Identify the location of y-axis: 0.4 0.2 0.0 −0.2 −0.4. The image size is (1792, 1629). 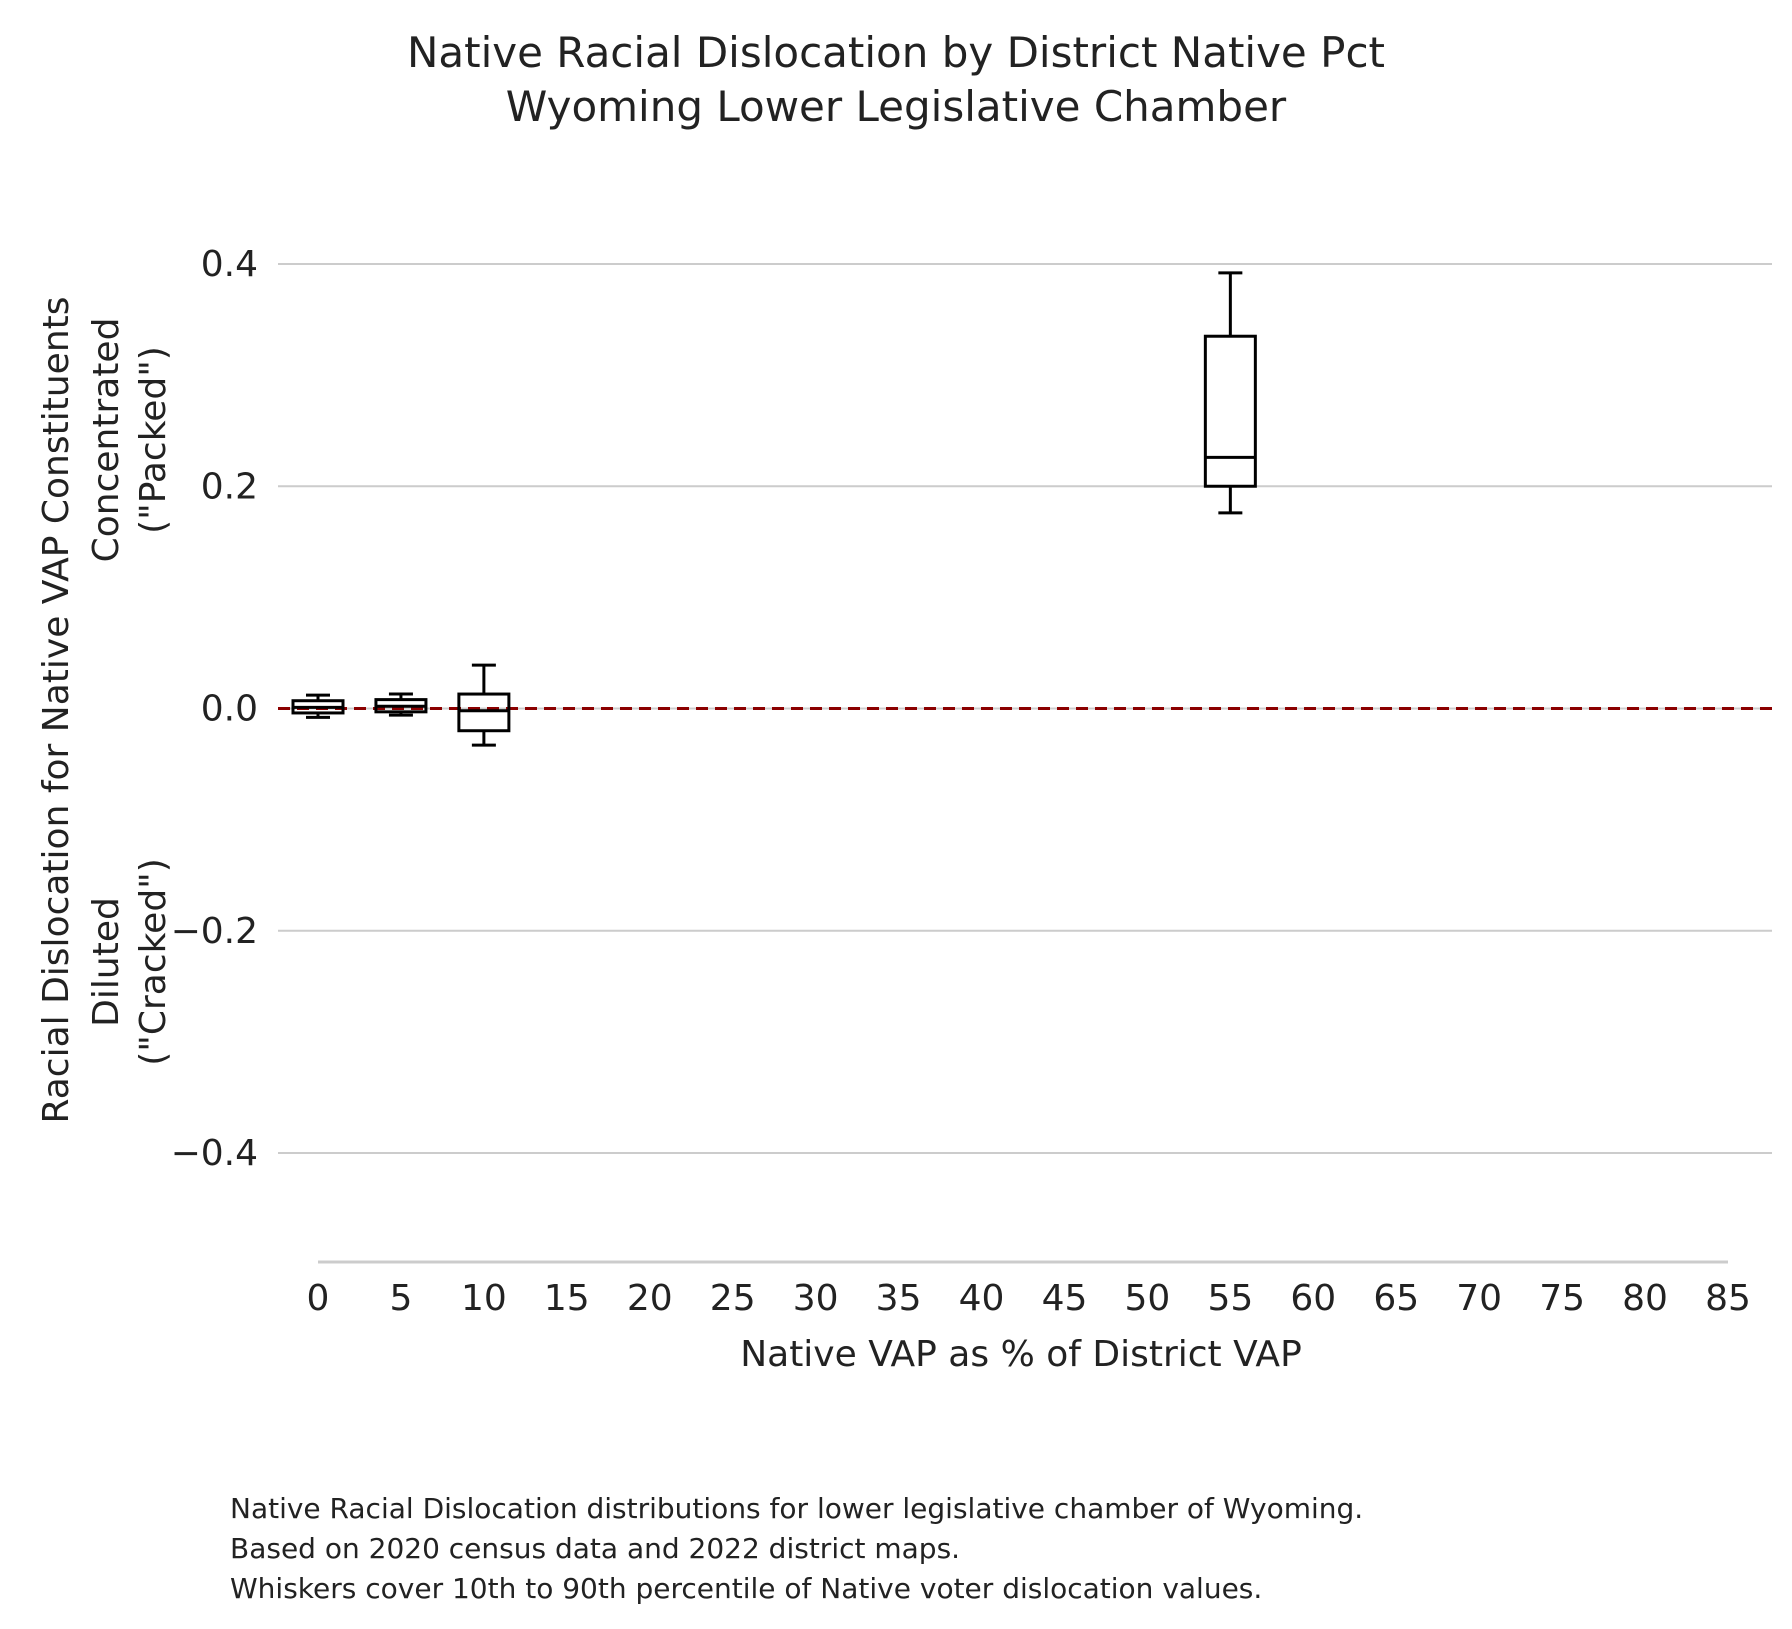
(214, 709).